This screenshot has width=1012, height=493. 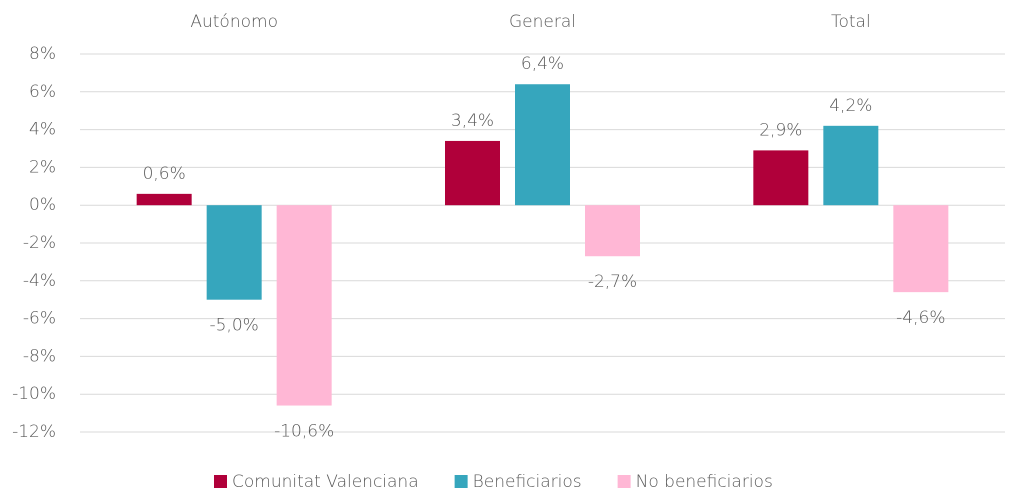 What do you see at coordinates (304, 432) in the screenshot?
I see `data-label: -10,6%` at bounding box center [304, 432].